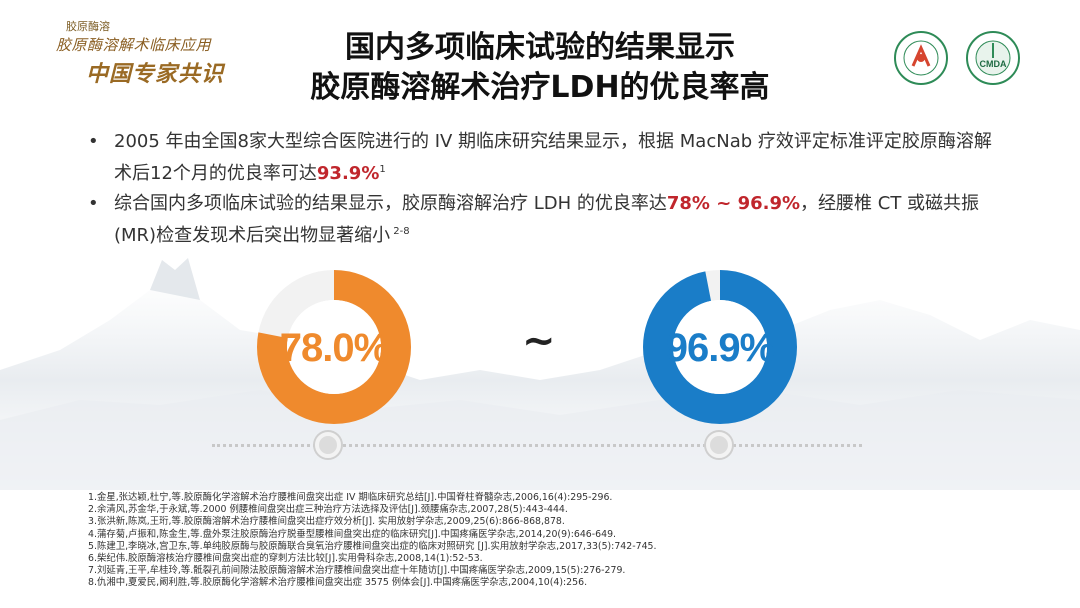  What do you see at coordinates (540, 47) in the screenshot?
I see `title-line1: 国内多项临床试验的结果显示` at bounding box center [540, 47].